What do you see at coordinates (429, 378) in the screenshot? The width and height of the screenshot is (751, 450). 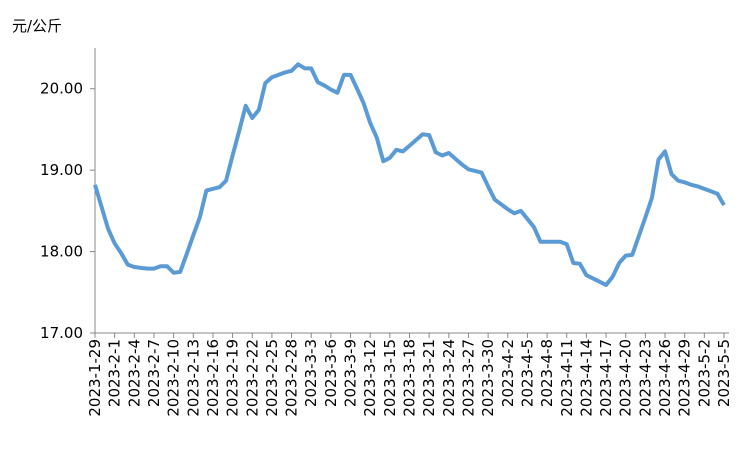 I see `x-tick-label: 2023-3-21` at bounding box center [429, 378].